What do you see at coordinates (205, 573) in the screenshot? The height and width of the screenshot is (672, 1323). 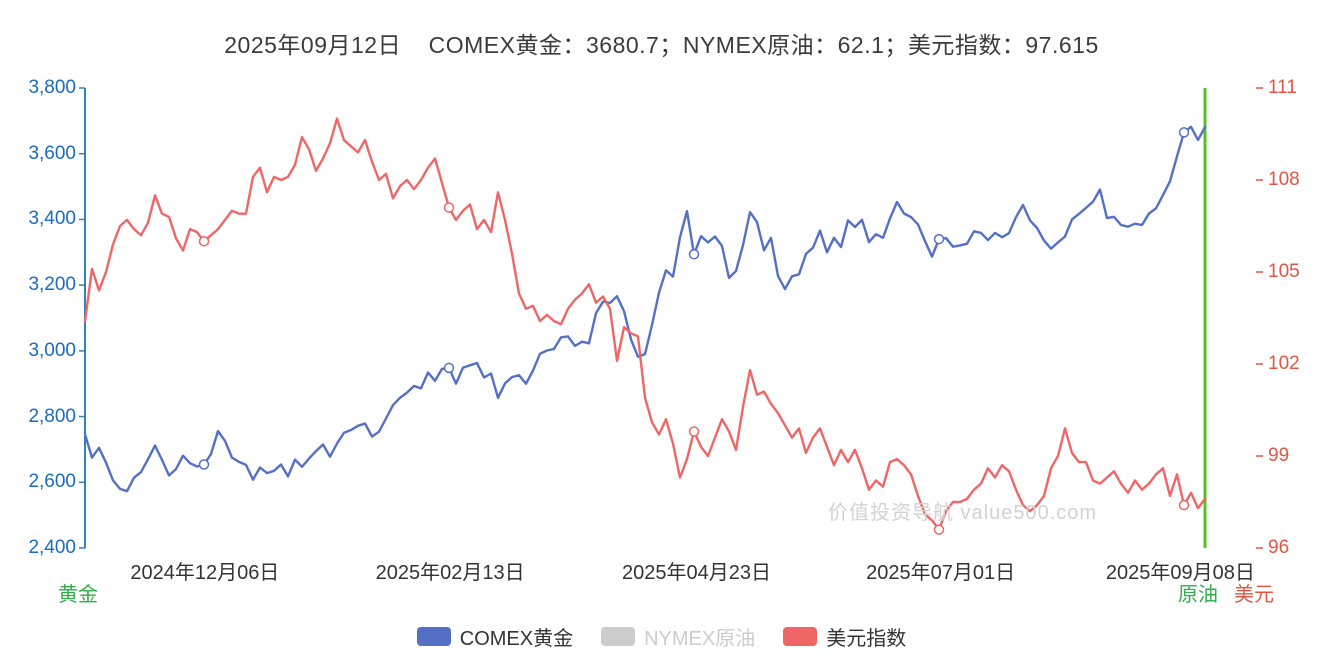 I see `x-axis-tick-label: 2024年12月06日` at bounding box center [205, 573].